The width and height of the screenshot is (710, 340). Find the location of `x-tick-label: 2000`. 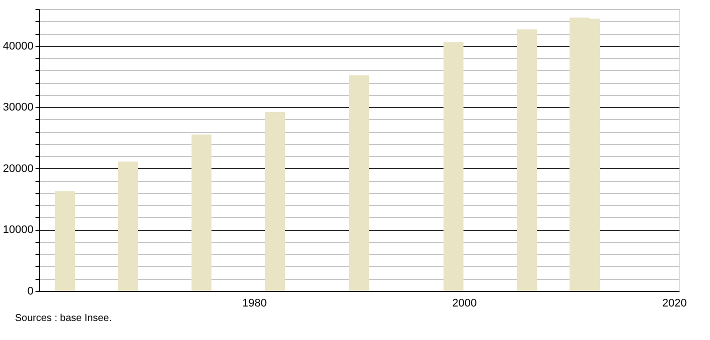

x-tick-label: 2000 is located at coordinates (464, 304).